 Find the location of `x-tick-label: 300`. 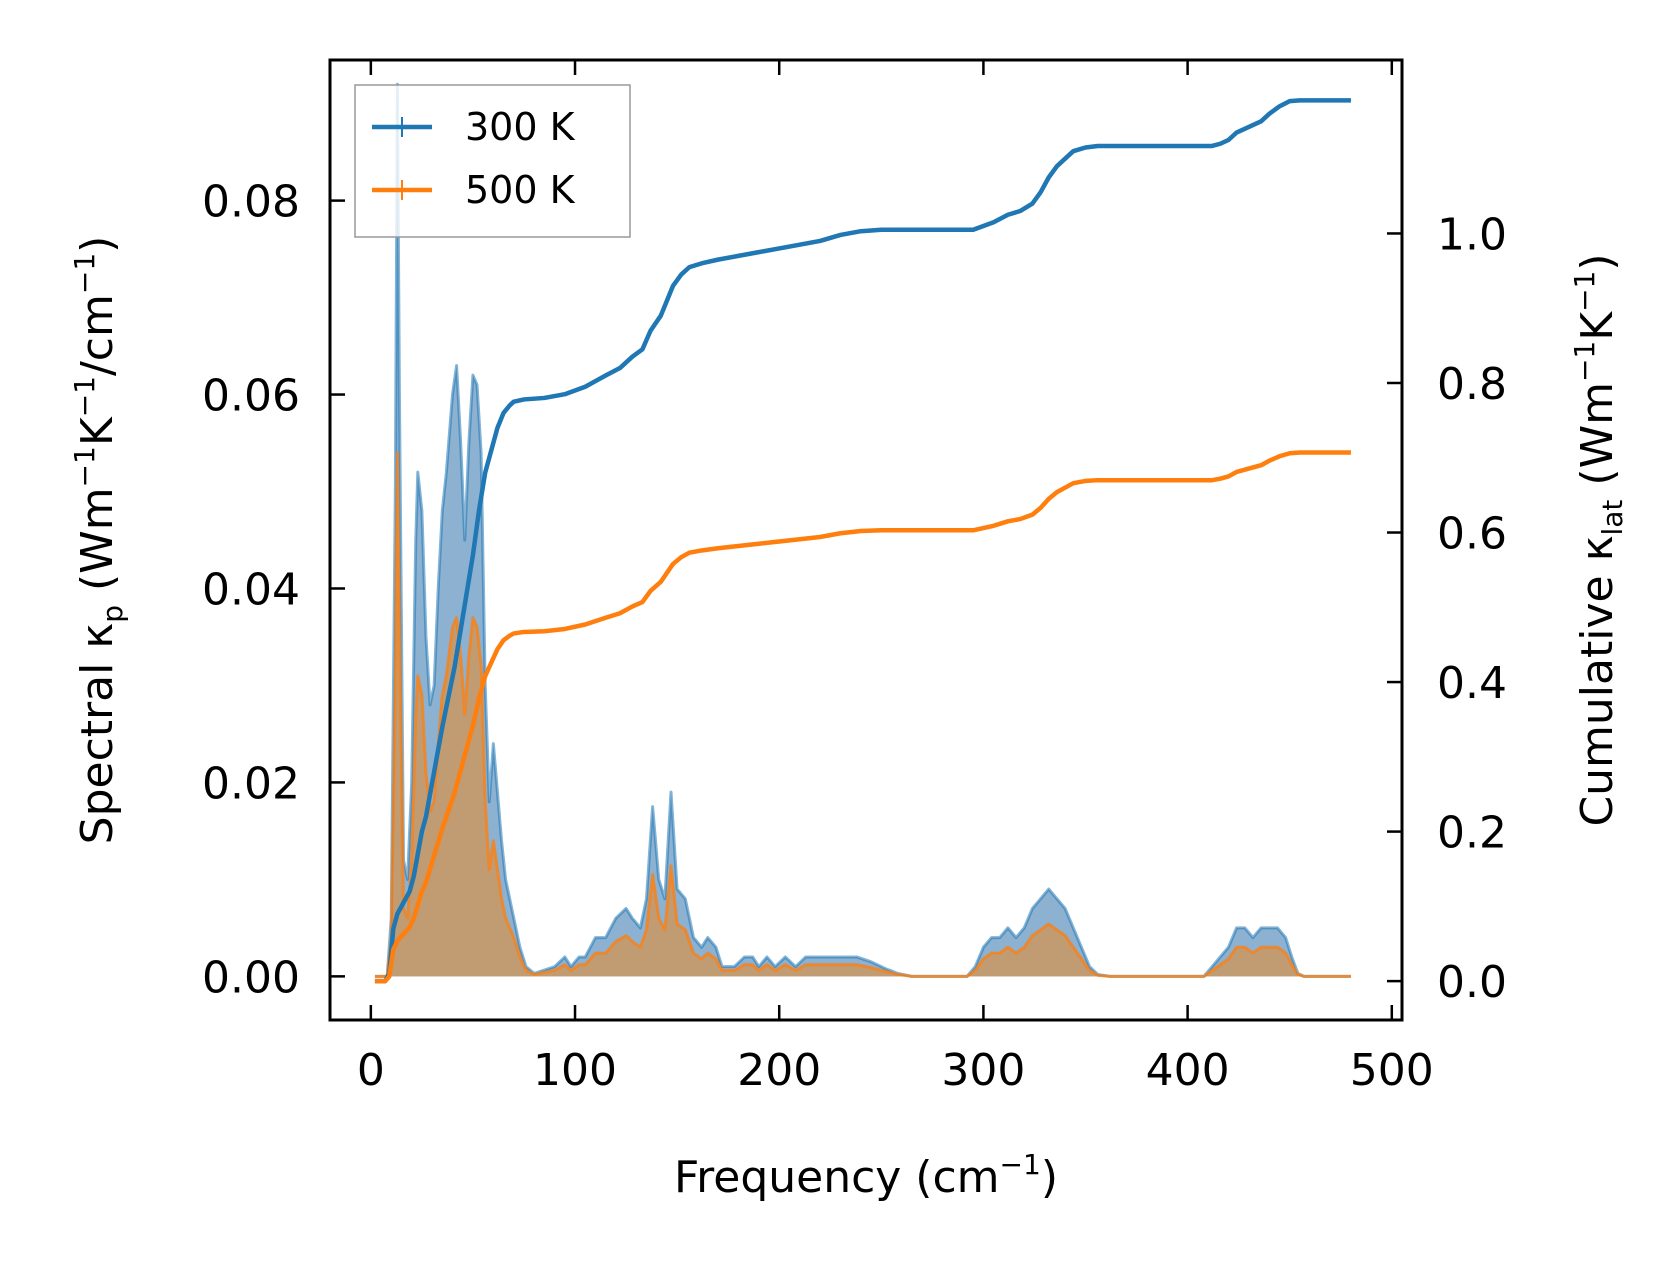

x-tick-label: 300 is located at coordinates (983, 1070).